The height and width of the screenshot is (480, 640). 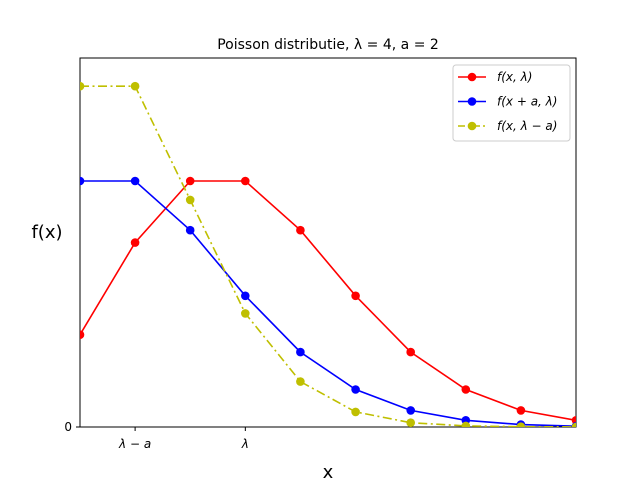 What do you see at coordinates (328, 471) in the screenshot?
I see `x-axis-label: x` at bounding box center [328, 471].